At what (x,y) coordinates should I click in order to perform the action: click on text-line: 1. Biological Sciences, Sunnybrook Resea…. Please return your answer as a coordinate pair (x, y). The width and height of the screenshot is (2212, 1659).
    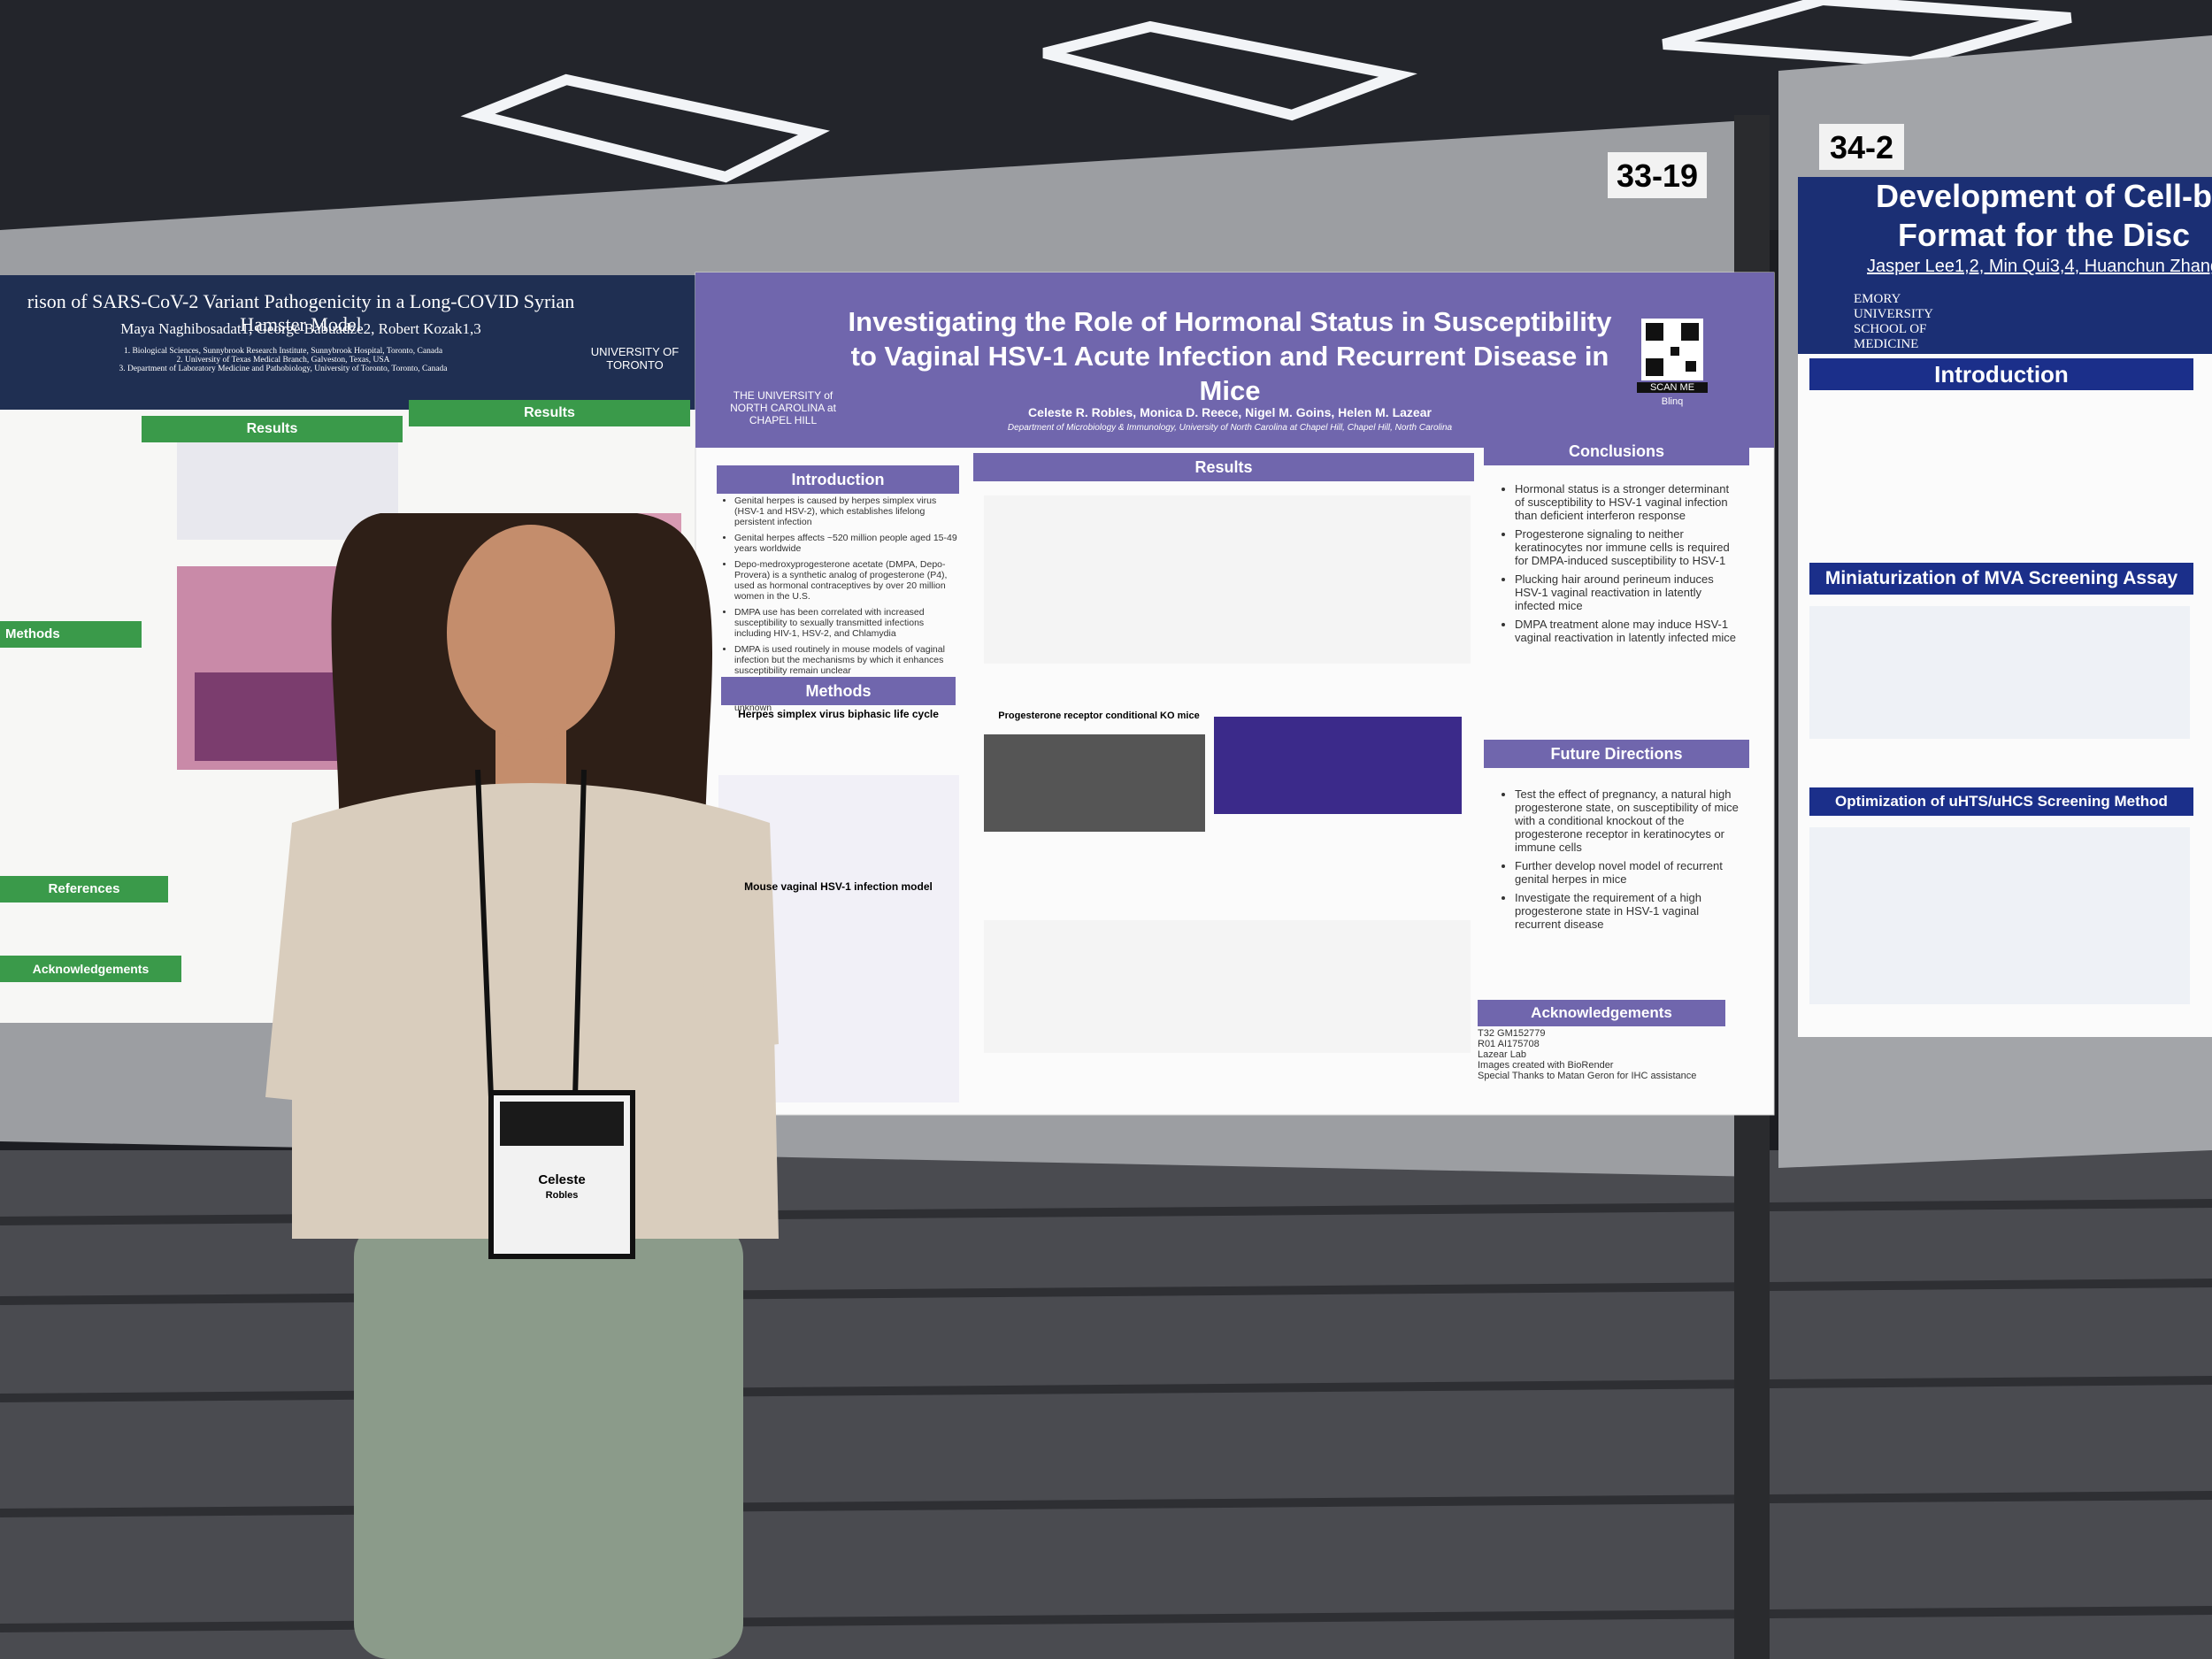
    Looking at the image, I should click on (283, 352).